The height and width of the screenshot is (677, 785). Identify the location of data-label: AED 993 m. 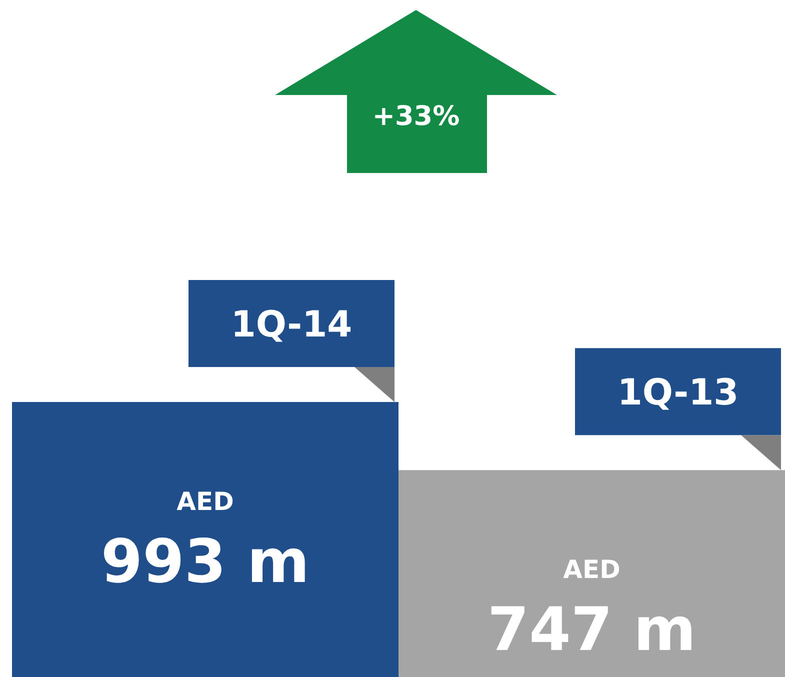
(205, 542).